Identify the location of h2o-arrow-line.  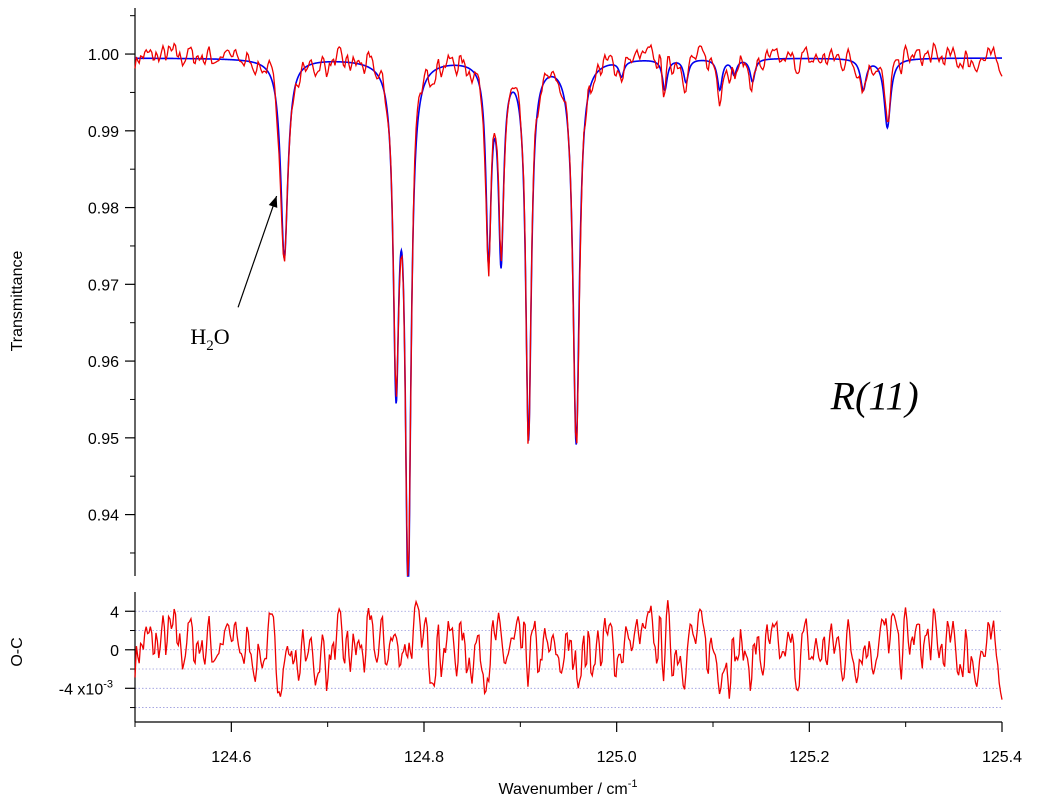
(257, 251).